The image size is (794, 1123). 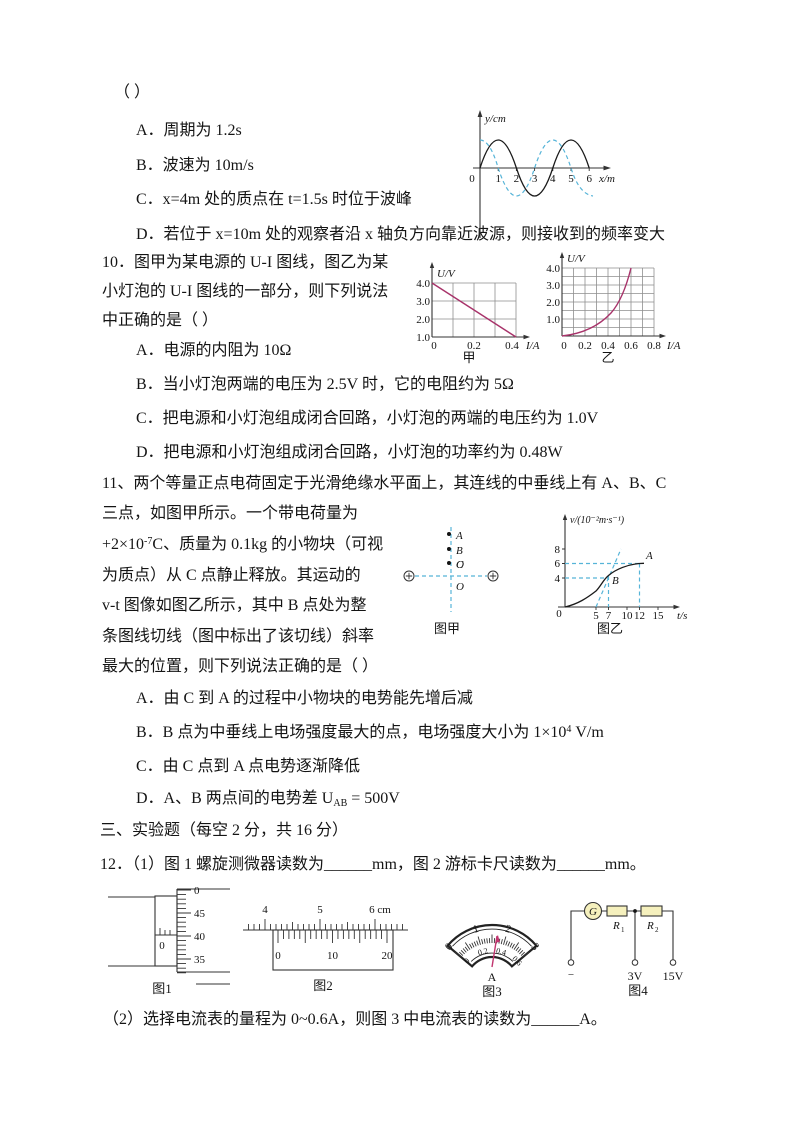 I want to click on point-c-label2: C, so click(x=460, y=565).